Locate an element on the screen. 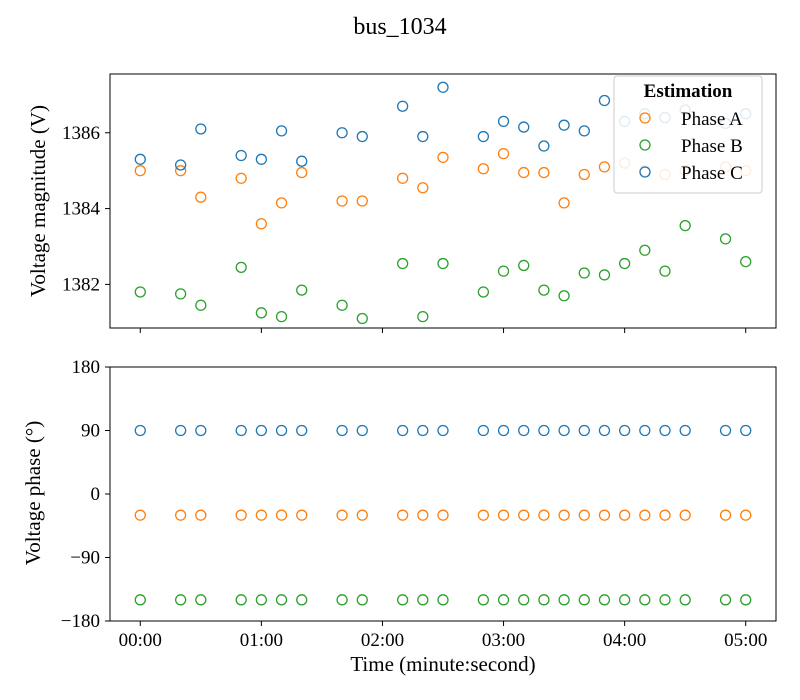 This screenshot has width=800, height=700. x-tick-label: 01:00 is located at coordinates (261, 640).